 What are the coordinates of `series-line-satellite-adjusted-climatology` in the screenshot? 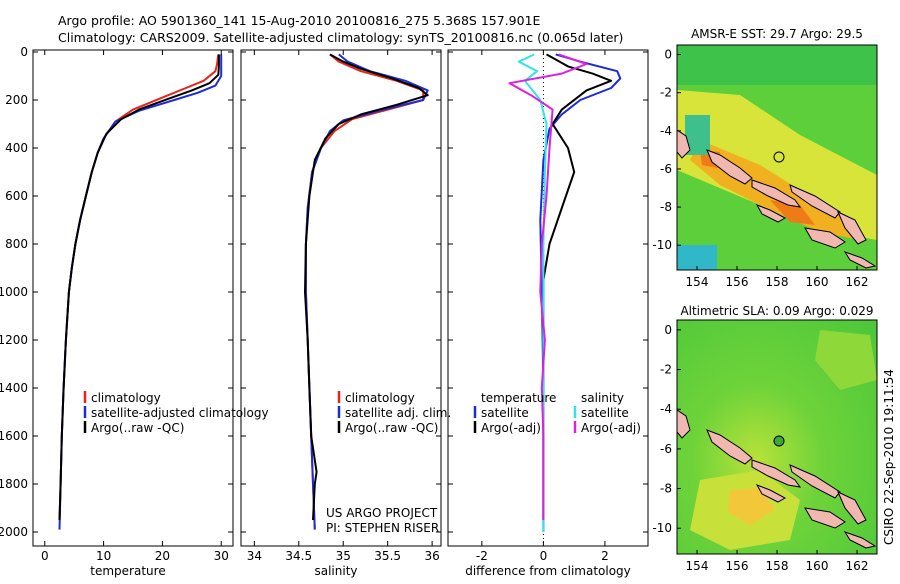 It's located at (140, 292).